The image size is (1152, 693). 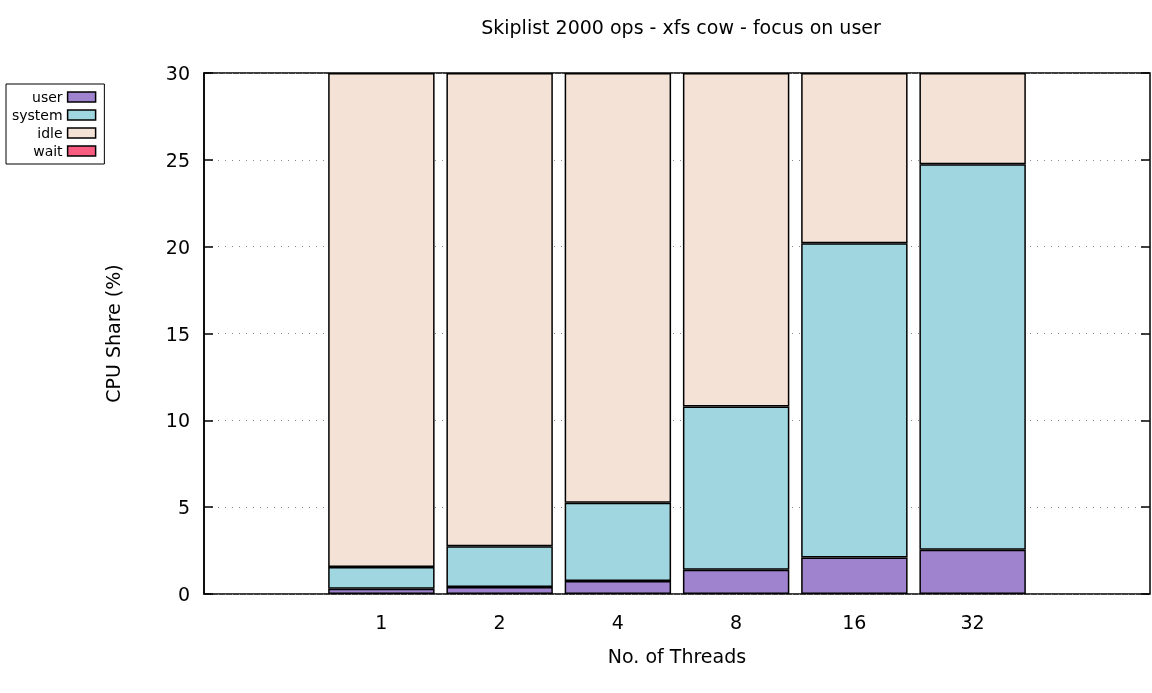 I want to click on y-tick-label: 20, so click(x=177, y=246).